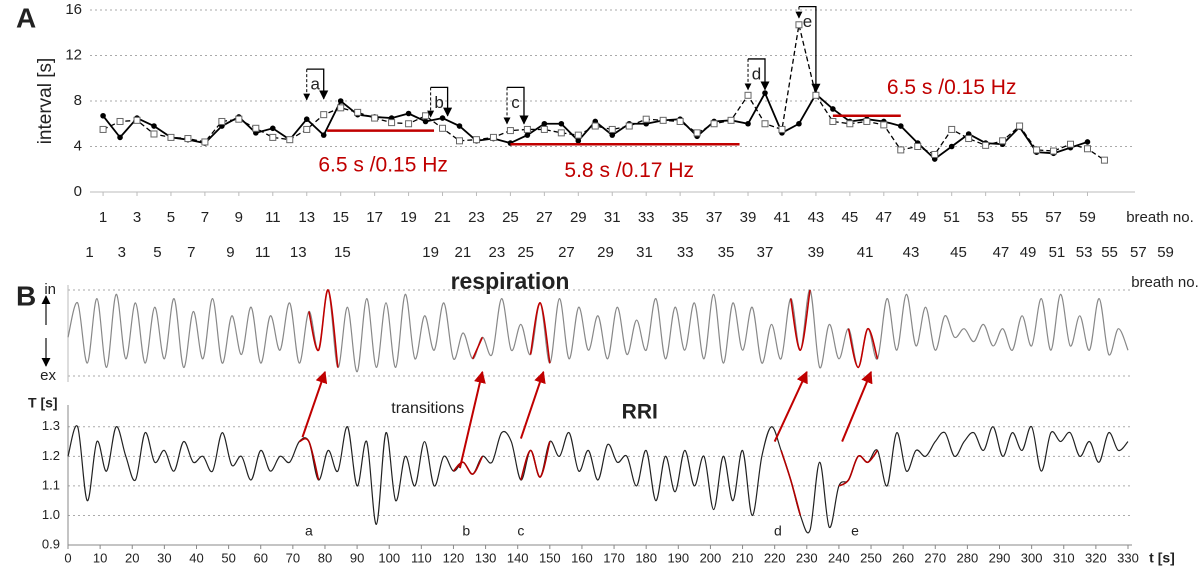 The image size is (1200, 570). I want to click on x2-tick-label: 1, so click(89, 252).